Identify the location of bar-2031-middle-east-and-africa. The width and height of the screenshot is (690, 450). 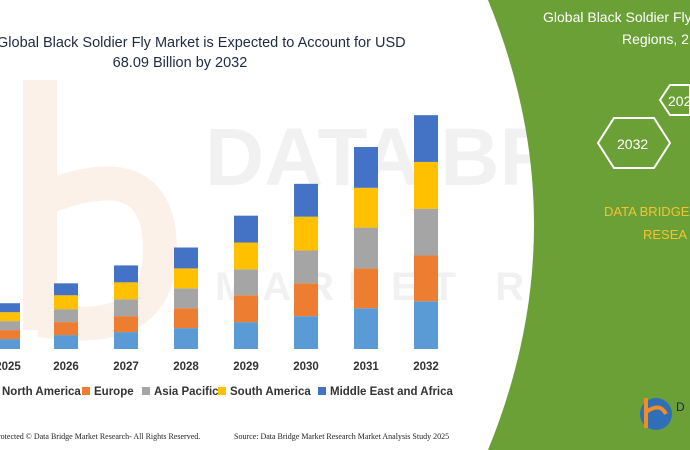
(366, 167).